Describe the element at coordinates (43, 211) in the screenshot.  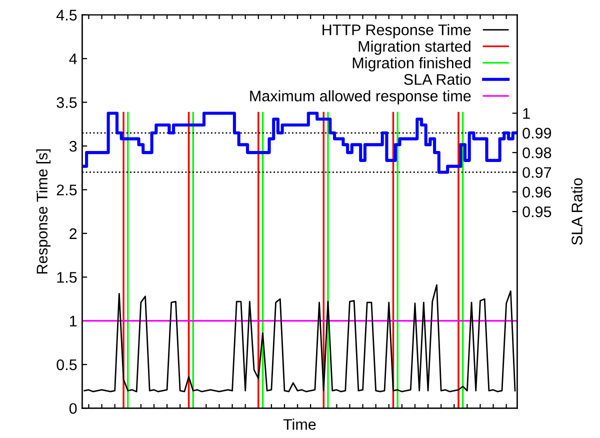
I see `y-axis-title: Response Time [s]` at that location.